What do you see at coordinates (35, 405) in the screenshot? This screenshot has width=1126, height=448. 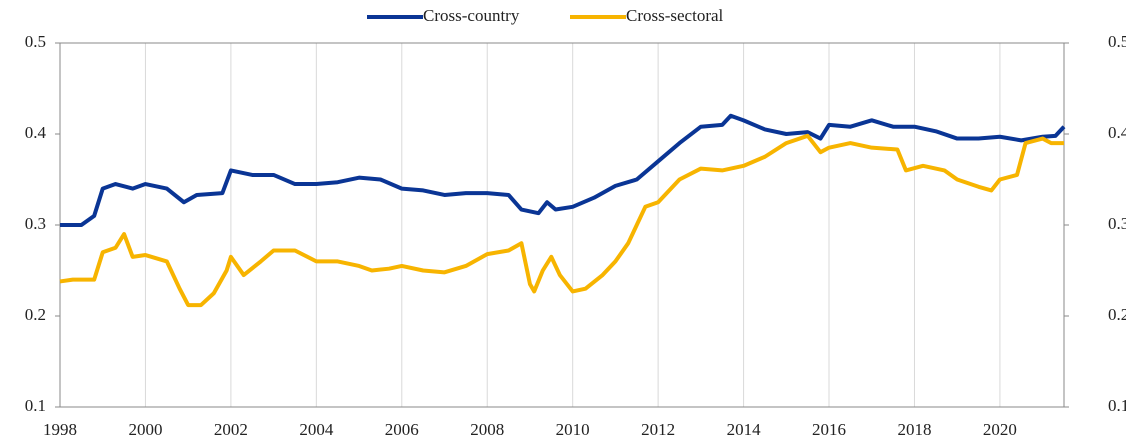 I see `y-tick-label: 0.1` at bounding box center [35, 405].